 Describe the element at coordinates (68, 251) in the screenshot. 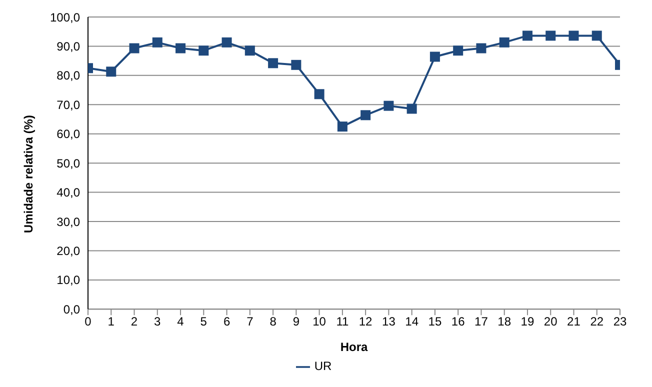

I see `y-tick-label: 20,0` at that location.